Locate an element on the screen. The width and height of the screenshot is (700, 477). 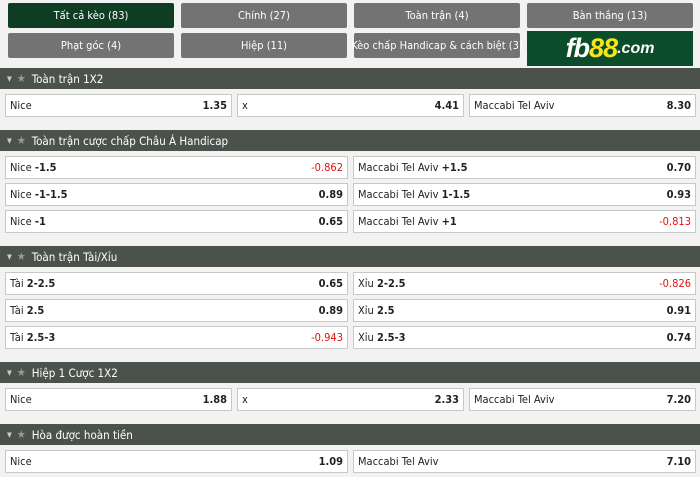
odds-value: 1.09 is located at coordinates (330, 461).